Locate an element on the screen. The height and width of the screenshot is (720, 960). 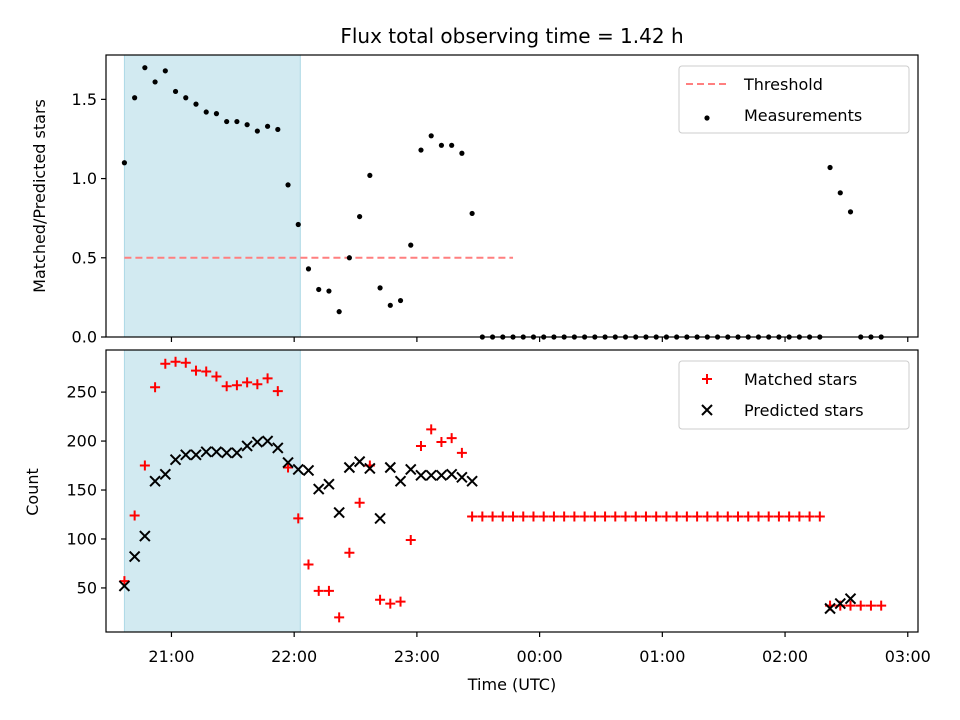
observing-span is located at coordinates (212, 196).